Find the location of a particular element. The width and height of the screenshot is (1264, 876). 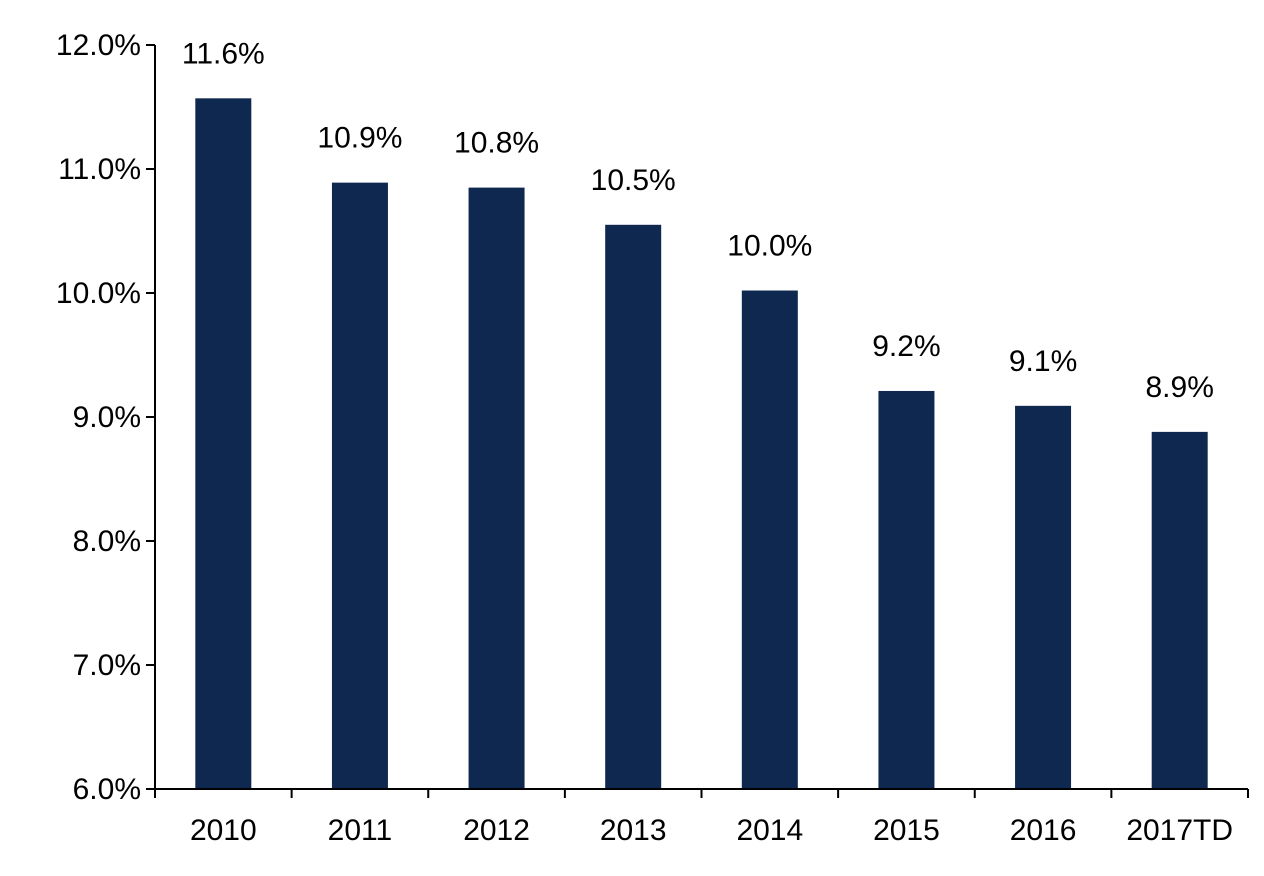

x-tick-label: 2014 is located at coordinates (769, 830).